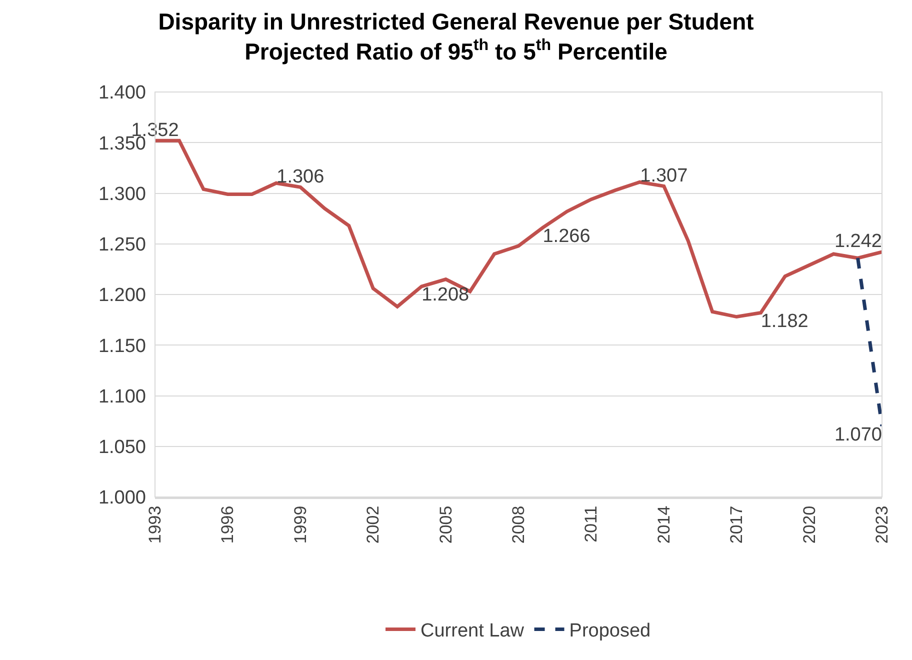 This screenshot has height=660, width=912. Describe the element at coordinates (664, 525) in the screenshot. I see `x-tick-label: 2014` at that location.